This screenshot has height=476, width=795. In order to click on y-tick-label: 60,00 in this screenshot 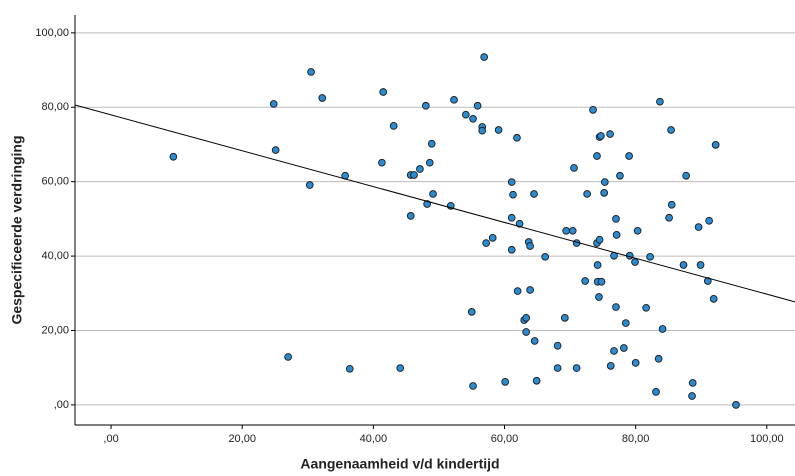, I will do `click(55, 182)`.